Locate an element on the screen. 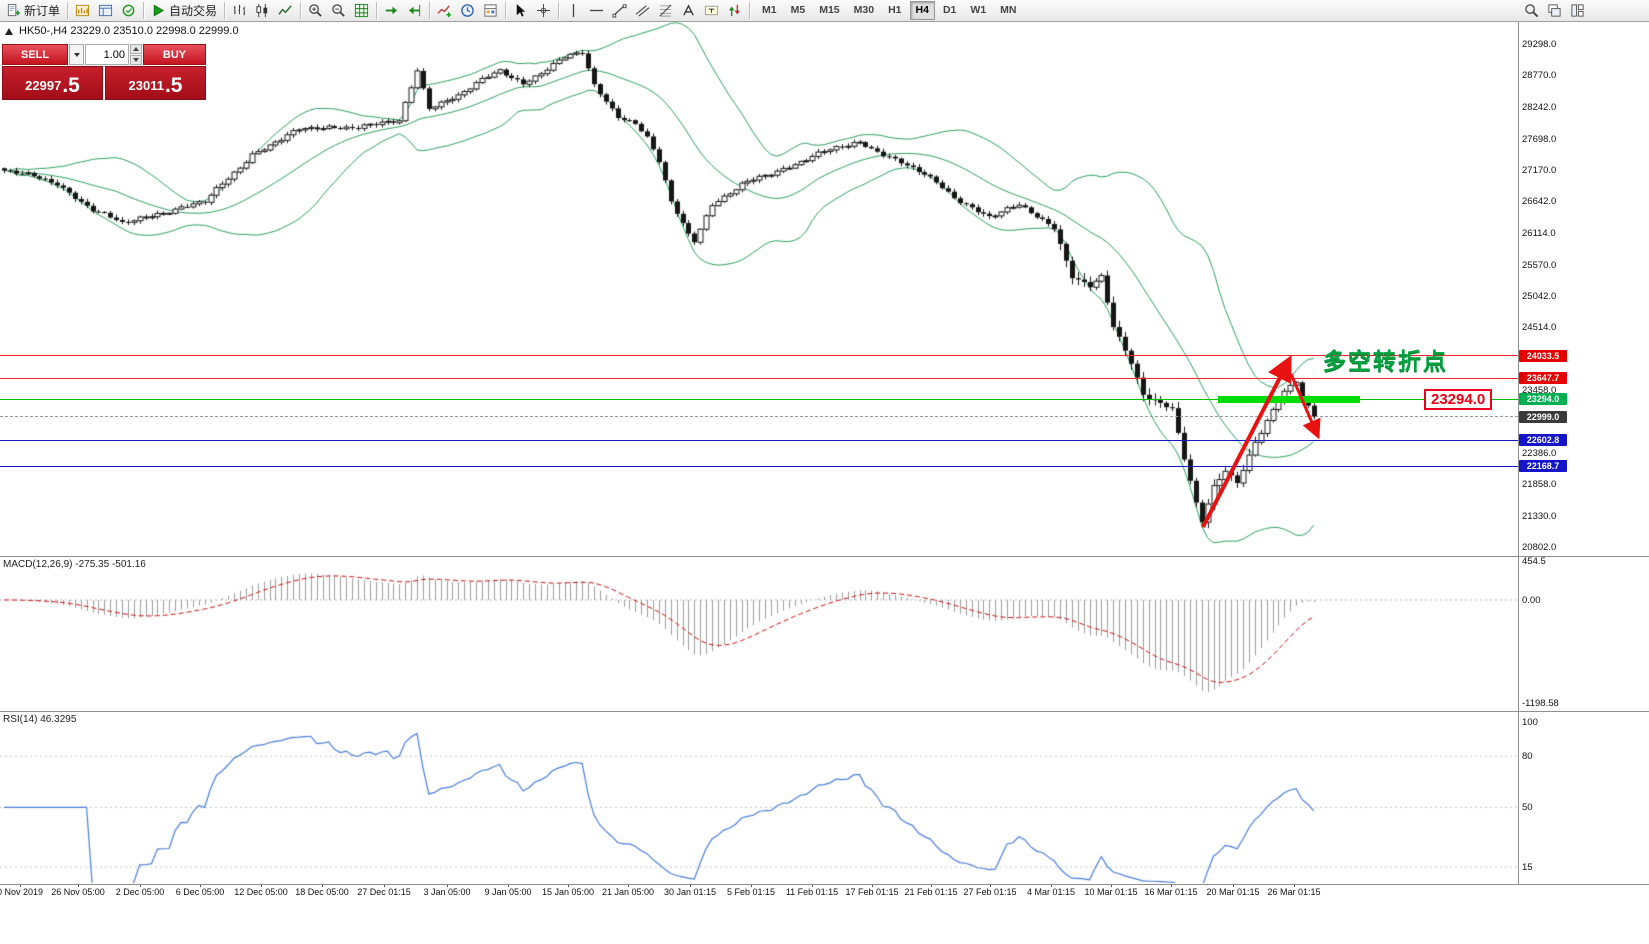 The width and height of the screenshot is (1649, 944). buy-price: 23011 .5 is located at coordinates (155, 83).